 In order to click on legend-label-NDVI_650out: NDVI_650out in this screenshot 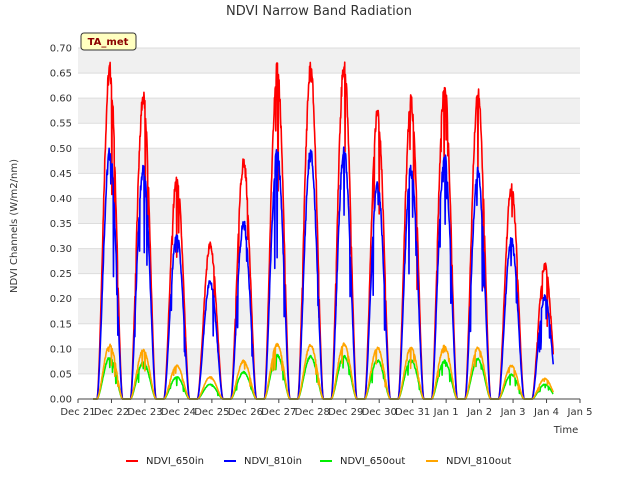, I will do `click(372, 461)`.